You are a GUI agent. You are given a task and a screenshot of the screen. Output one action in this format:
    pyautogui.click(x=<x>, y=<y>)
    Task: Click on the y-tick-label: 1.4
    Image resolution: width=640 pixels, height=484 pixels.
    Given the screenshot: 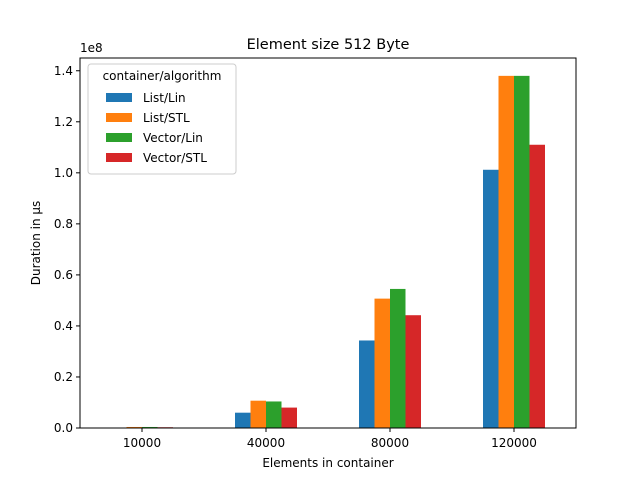 What is the action you would take?
    pyautogui.click(x=63, y=71)
    